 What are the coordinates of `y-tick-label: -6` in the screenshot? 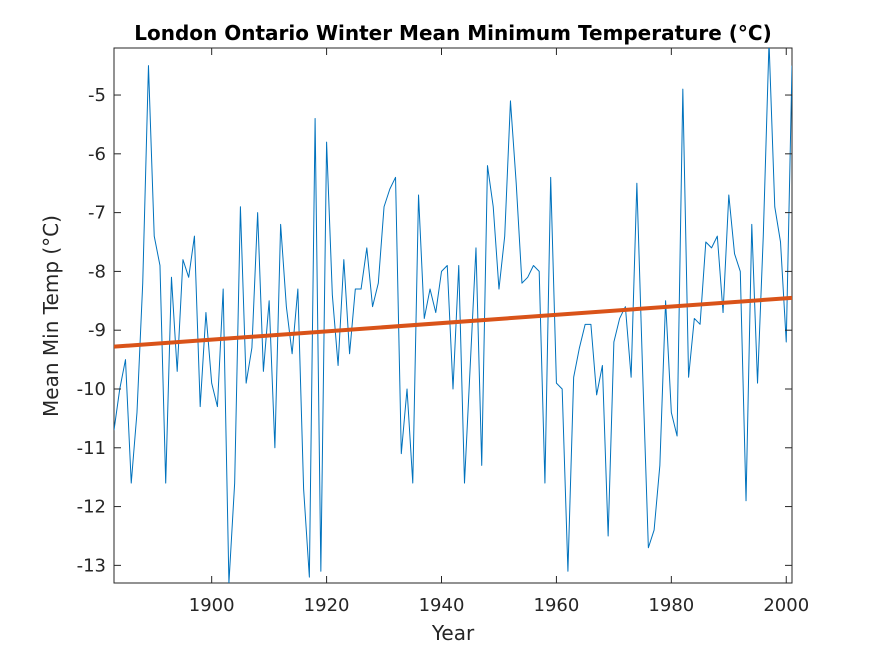 It's located at (97, 154).